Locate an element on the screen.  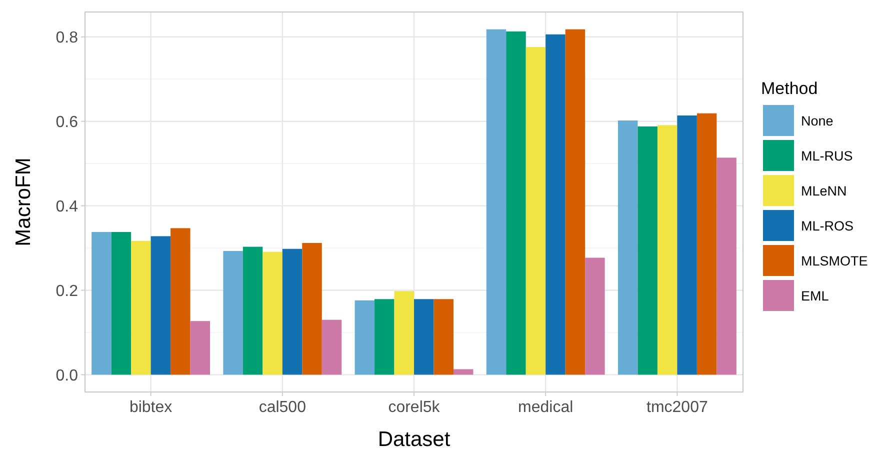
y-tick-label: 0.6 is located at coordinates (67, 122).